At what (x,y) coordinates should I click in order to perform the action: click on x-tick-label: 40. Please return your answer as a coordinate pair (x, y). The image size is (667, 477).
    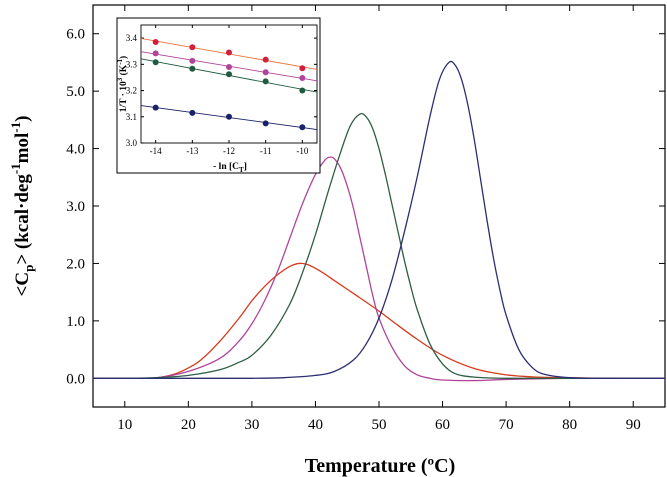
    Looking at the image, I should click on (315, 425).